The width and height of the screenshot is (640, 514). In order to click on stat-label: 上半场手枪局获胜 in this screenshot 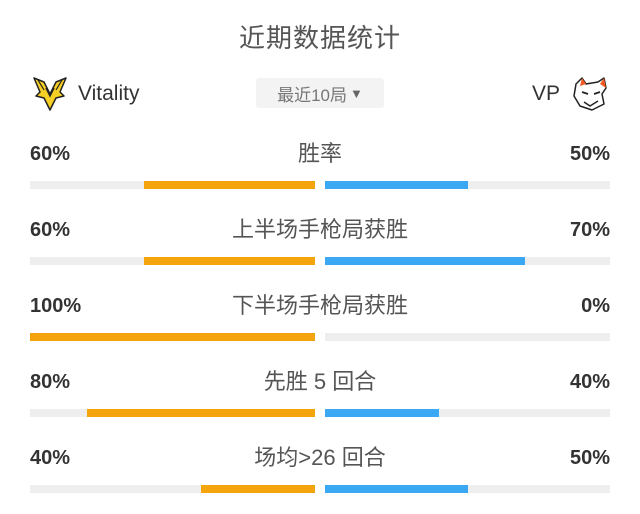, I will do `click(319, 229)`.